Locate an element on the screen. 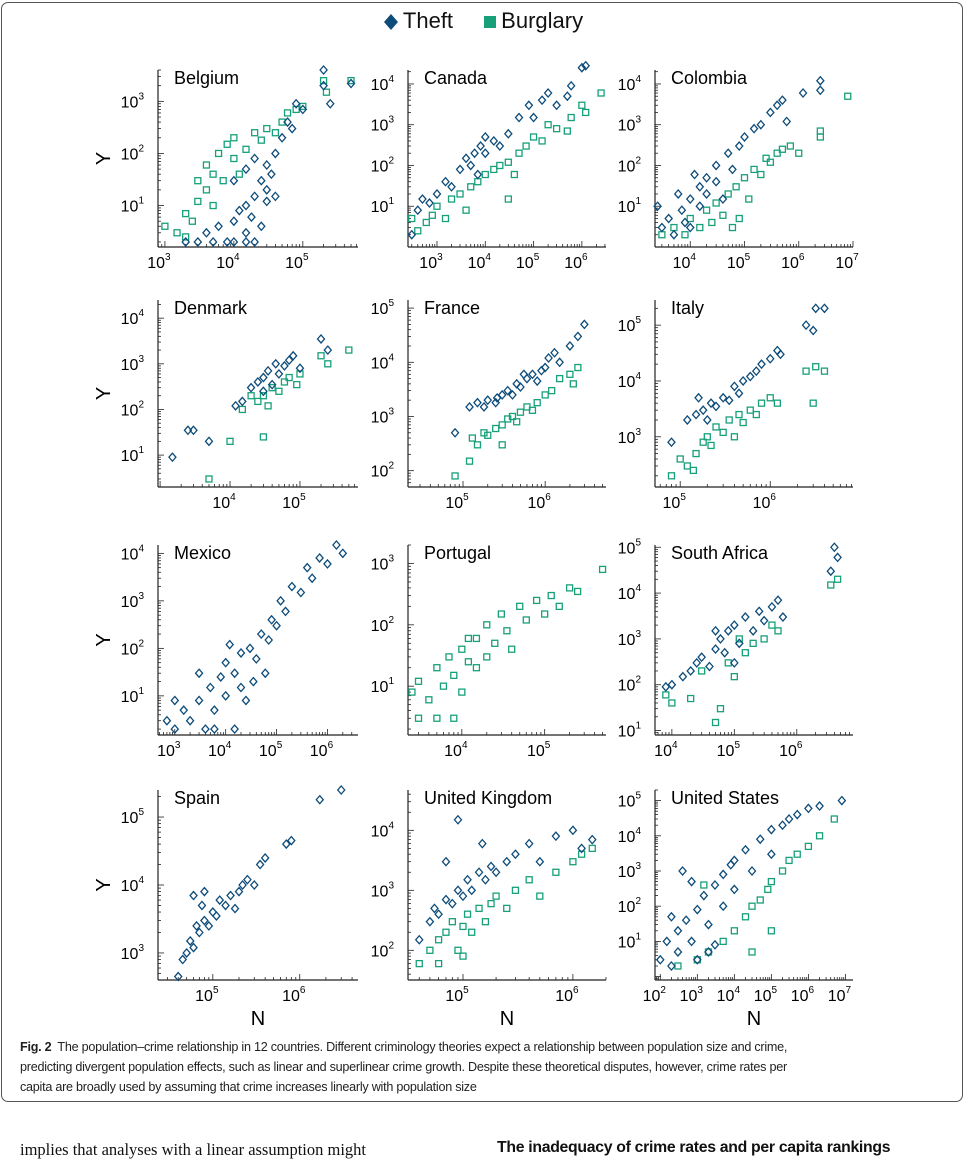  y-tick-label: 10² is located at coordinates (133, 153).